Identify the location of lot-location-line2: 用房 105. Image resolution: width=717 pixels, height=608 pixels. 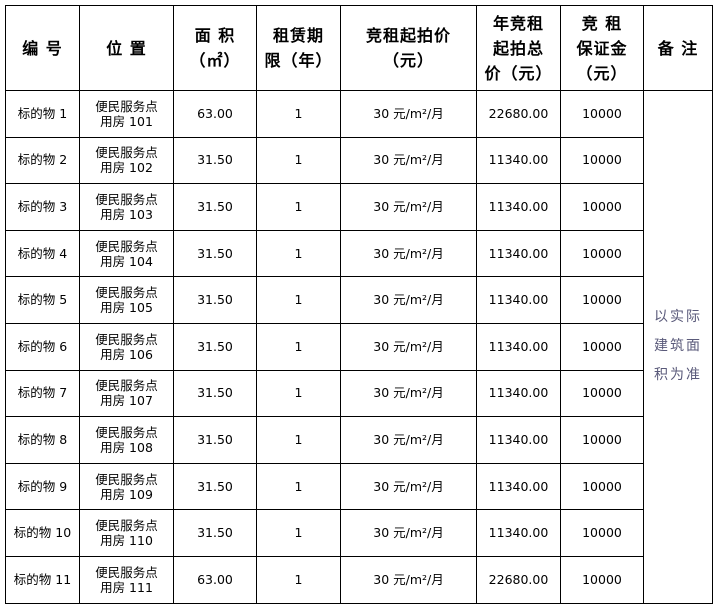
(126, 308).